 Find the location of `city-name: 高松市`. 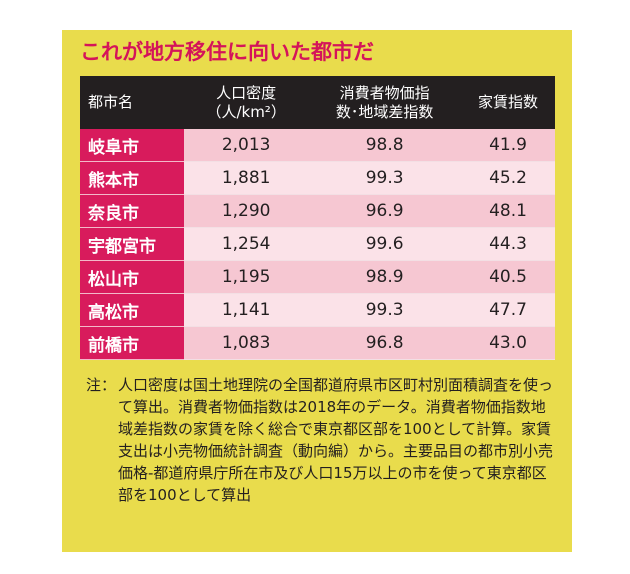

city-name: 高松市 is located at coordinates (132, 310).